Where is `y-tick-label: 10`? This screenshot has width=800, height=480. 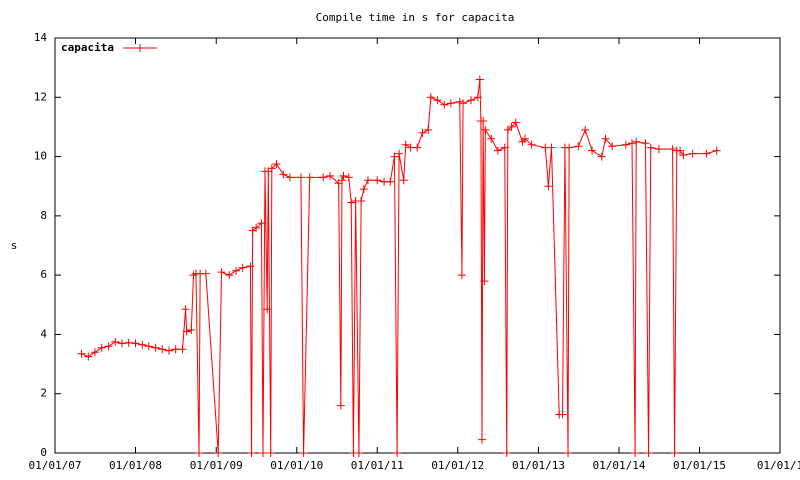 y-tick-label: 10 is located at coordinates (40, 156).